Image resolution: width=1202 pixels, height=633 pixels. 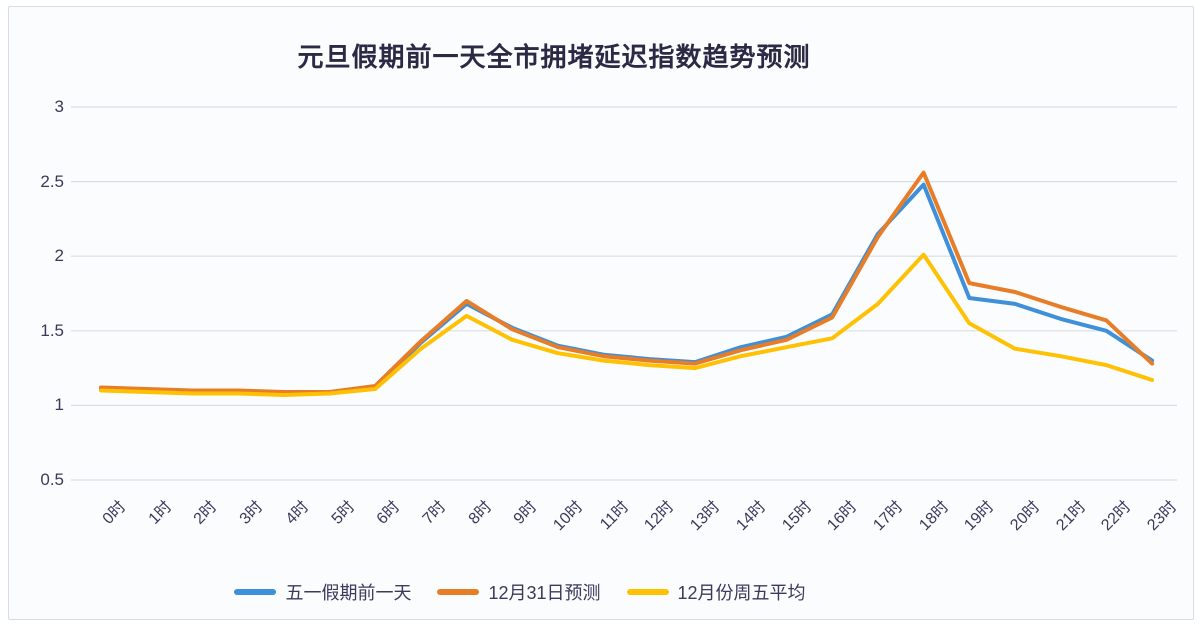 I want to click on y-tick-label: 3, so click(x=59, y=106).